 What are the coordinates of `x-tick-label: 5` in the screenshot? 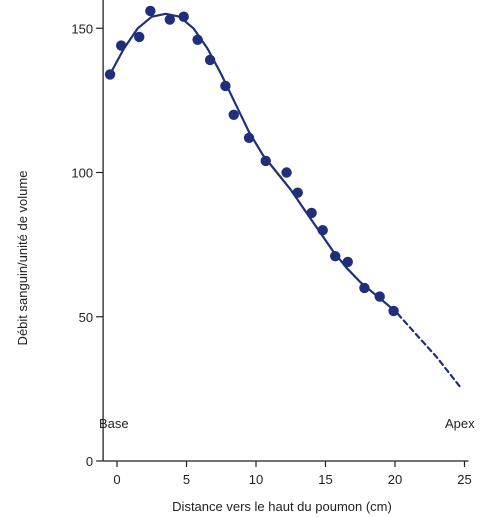 It's located at (186, 479).